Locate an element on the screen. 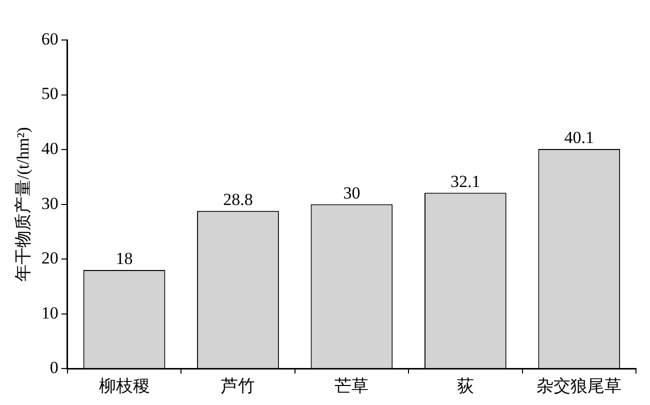  y-tick-label: 20 is located at coordinates (49, 258).